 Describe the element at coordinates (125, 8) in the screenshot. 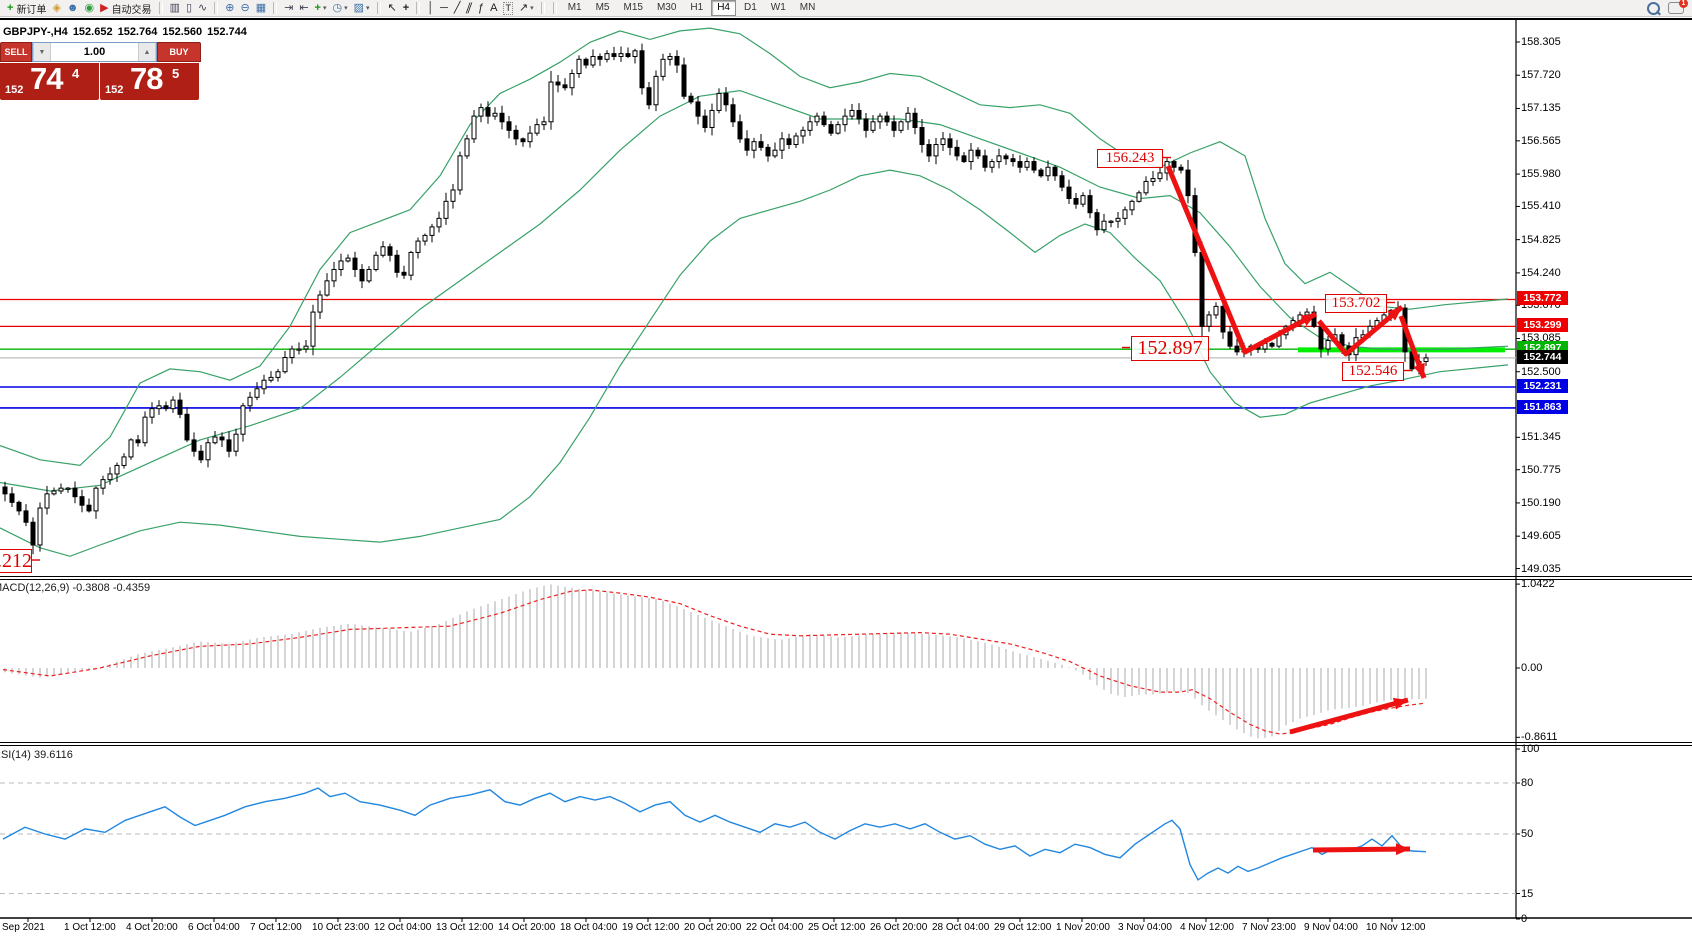

I see `autotrading-button: ▶ 自动交易` at that location.